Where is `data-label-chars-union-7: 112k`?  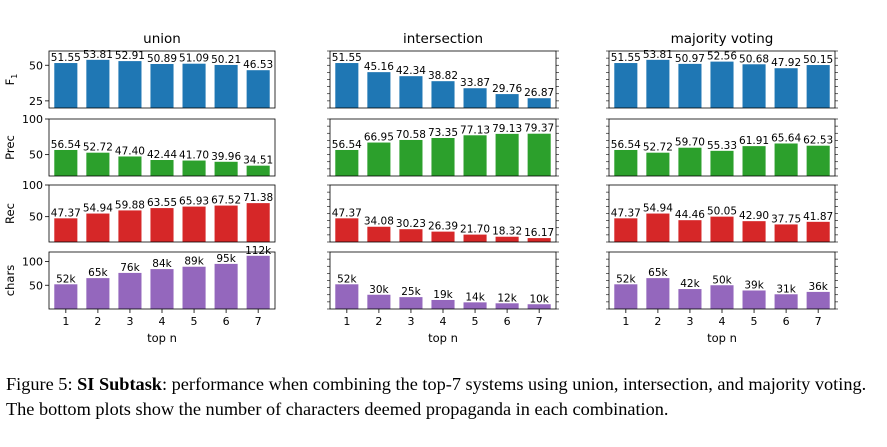 data-label-chars-union-7: 112k is located at coordinates (258, 251).